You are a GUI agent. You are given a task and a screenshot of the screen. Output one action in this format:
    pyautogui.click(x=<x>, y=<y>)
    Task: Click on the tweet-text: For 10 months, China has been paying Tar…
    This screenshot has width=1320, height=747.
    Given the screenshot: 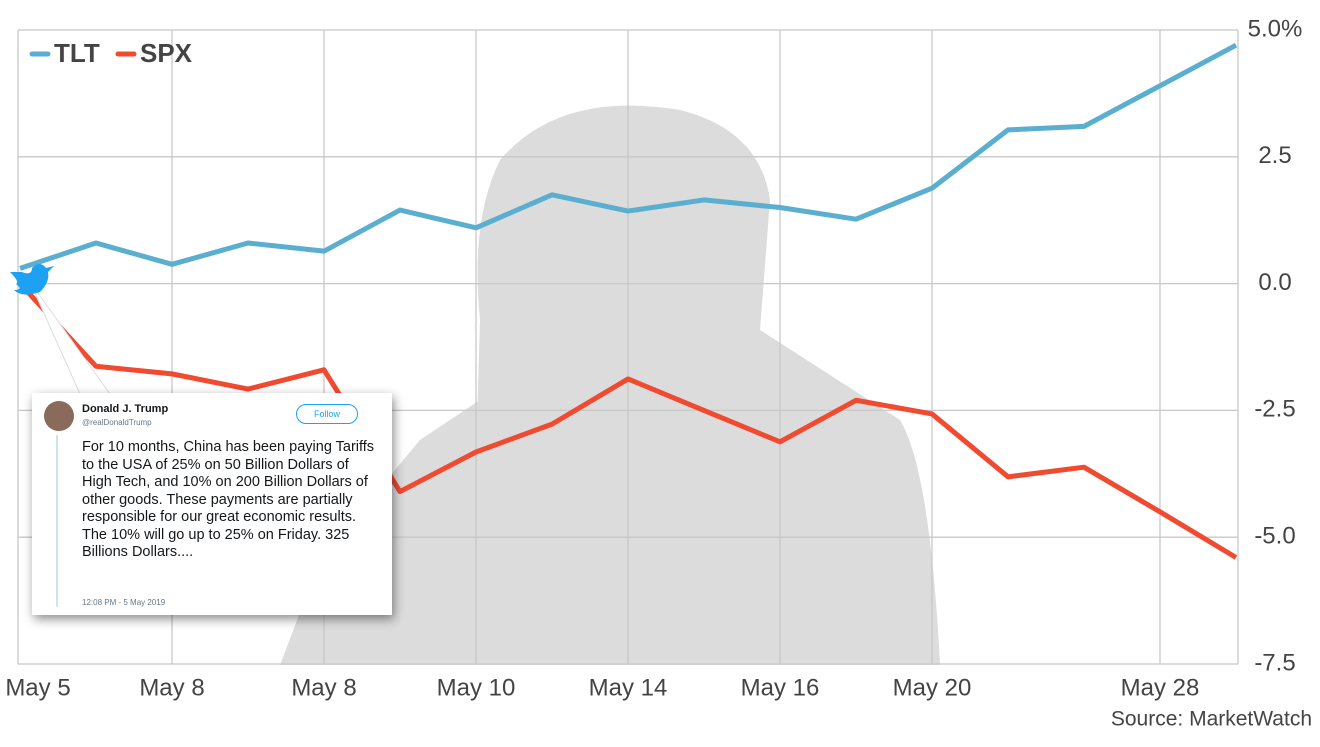 What is the action you would take?
    pyautogui.click(x=228, y=499)
    